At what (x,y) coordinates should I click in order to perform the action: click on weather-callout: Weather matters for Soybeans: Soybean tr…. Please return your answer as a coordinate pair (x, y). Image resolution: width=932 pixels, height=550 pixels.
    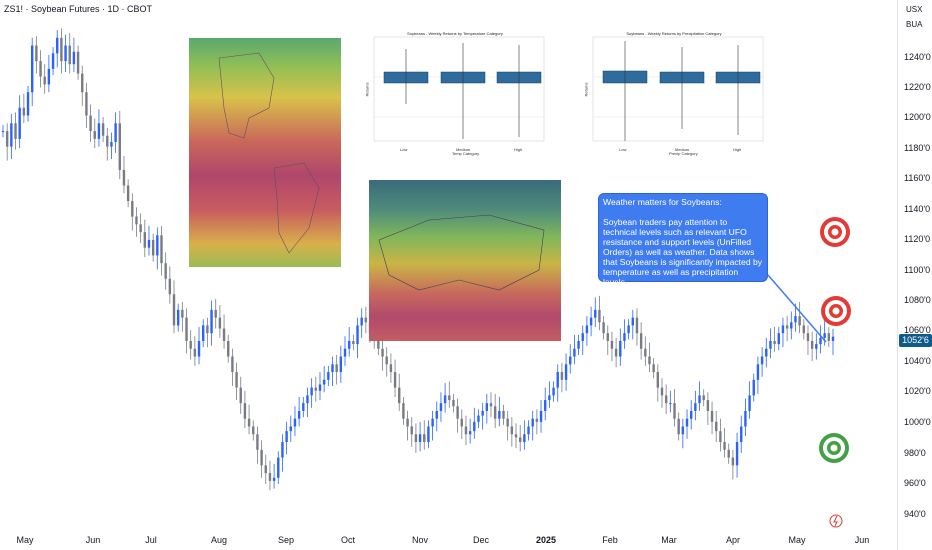
    Looking at the image, I should click on (683, 240).